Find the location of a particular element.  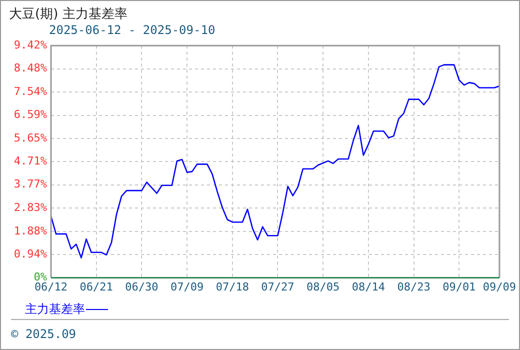

x-tick-label: 08/05 is located at coordinates (323, 287).